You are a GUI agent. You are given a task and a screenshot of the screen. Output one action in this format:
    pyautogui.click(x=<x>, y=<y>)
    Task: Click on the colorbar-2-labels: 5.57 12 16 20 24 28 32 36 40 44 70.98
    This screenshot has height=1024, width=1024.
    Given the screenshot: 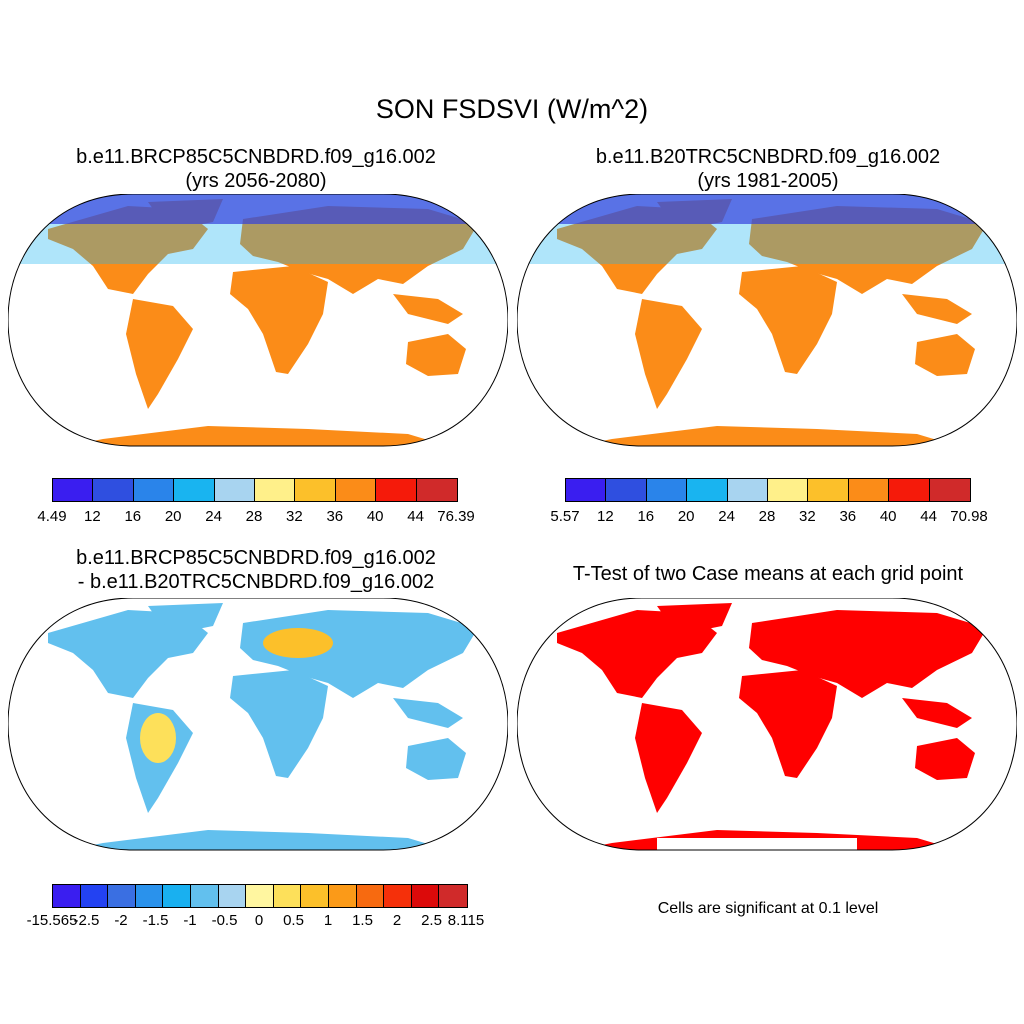 What is the action you would take?
    pyautogui.click(x=768, y=518)
    